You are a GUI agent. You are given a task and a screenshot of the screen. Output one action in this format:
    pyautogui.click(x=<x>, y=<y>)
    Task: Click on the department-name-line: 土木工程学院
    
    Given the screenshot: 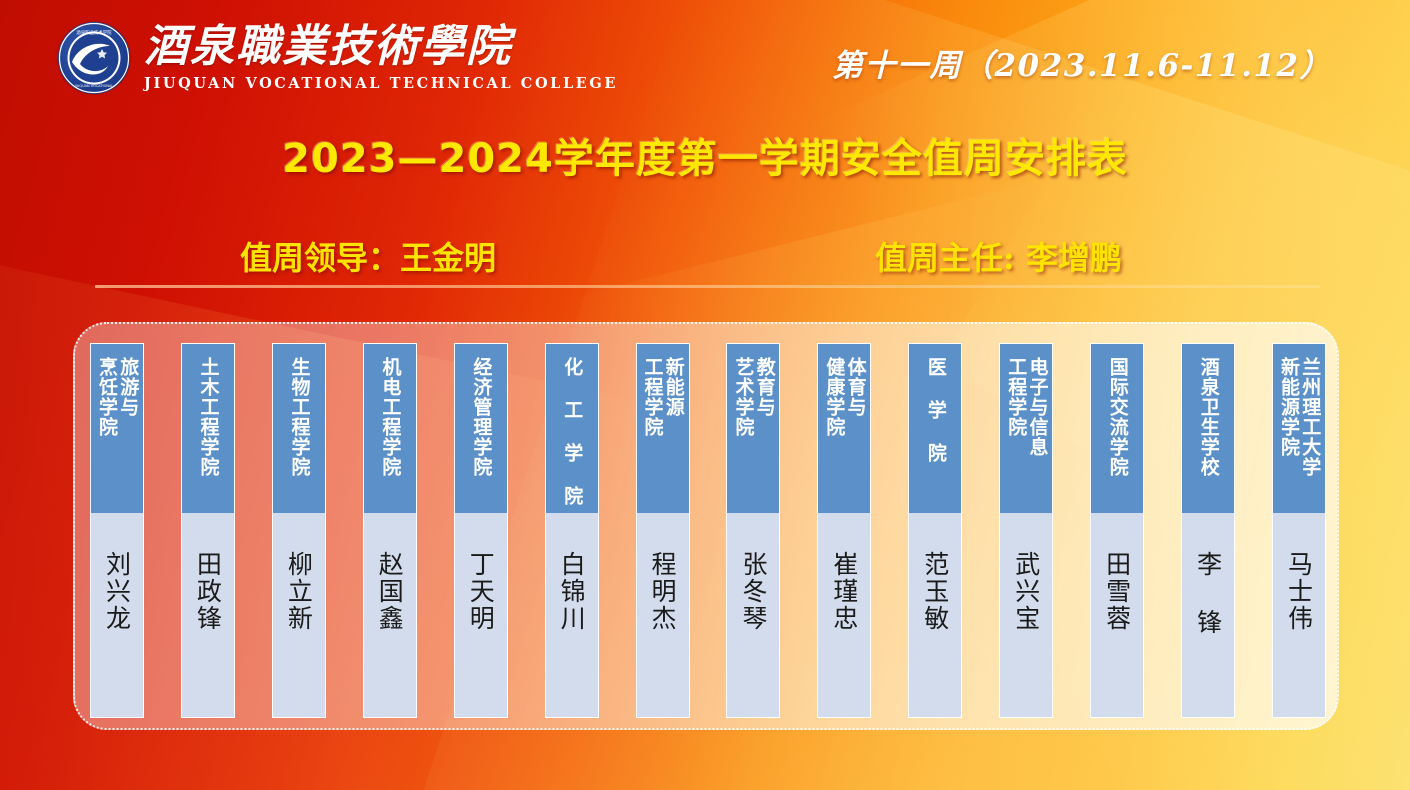 What is the action you would take?
    pyautogui.click(x=208, y=417)
    